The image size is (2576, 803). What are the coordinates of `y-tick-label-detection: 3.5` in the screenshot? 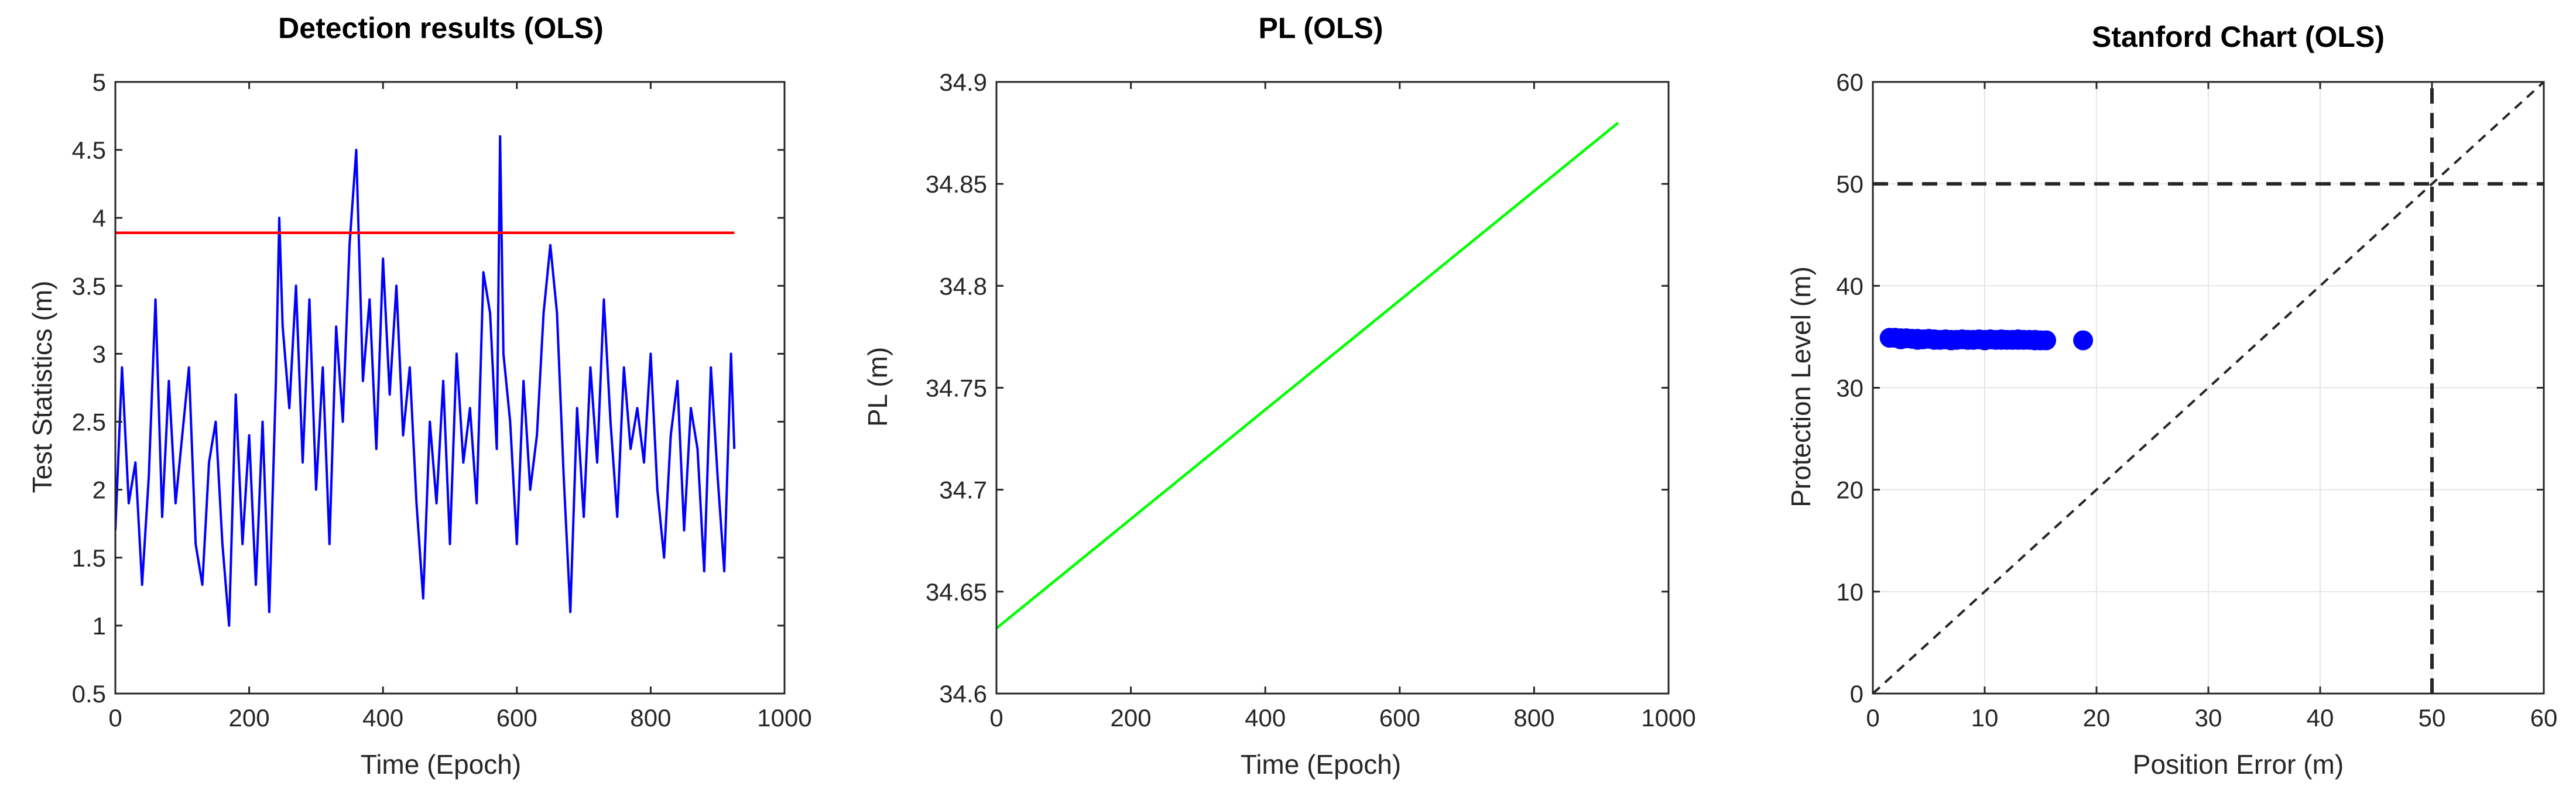 It's located at (89, 286).